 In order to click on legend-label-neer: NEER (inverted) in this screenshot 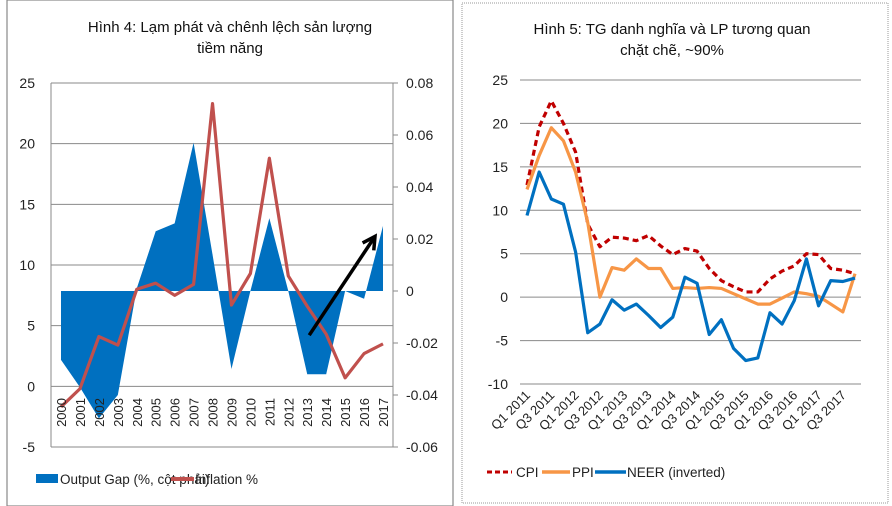, I will do `click(676, 472)`.